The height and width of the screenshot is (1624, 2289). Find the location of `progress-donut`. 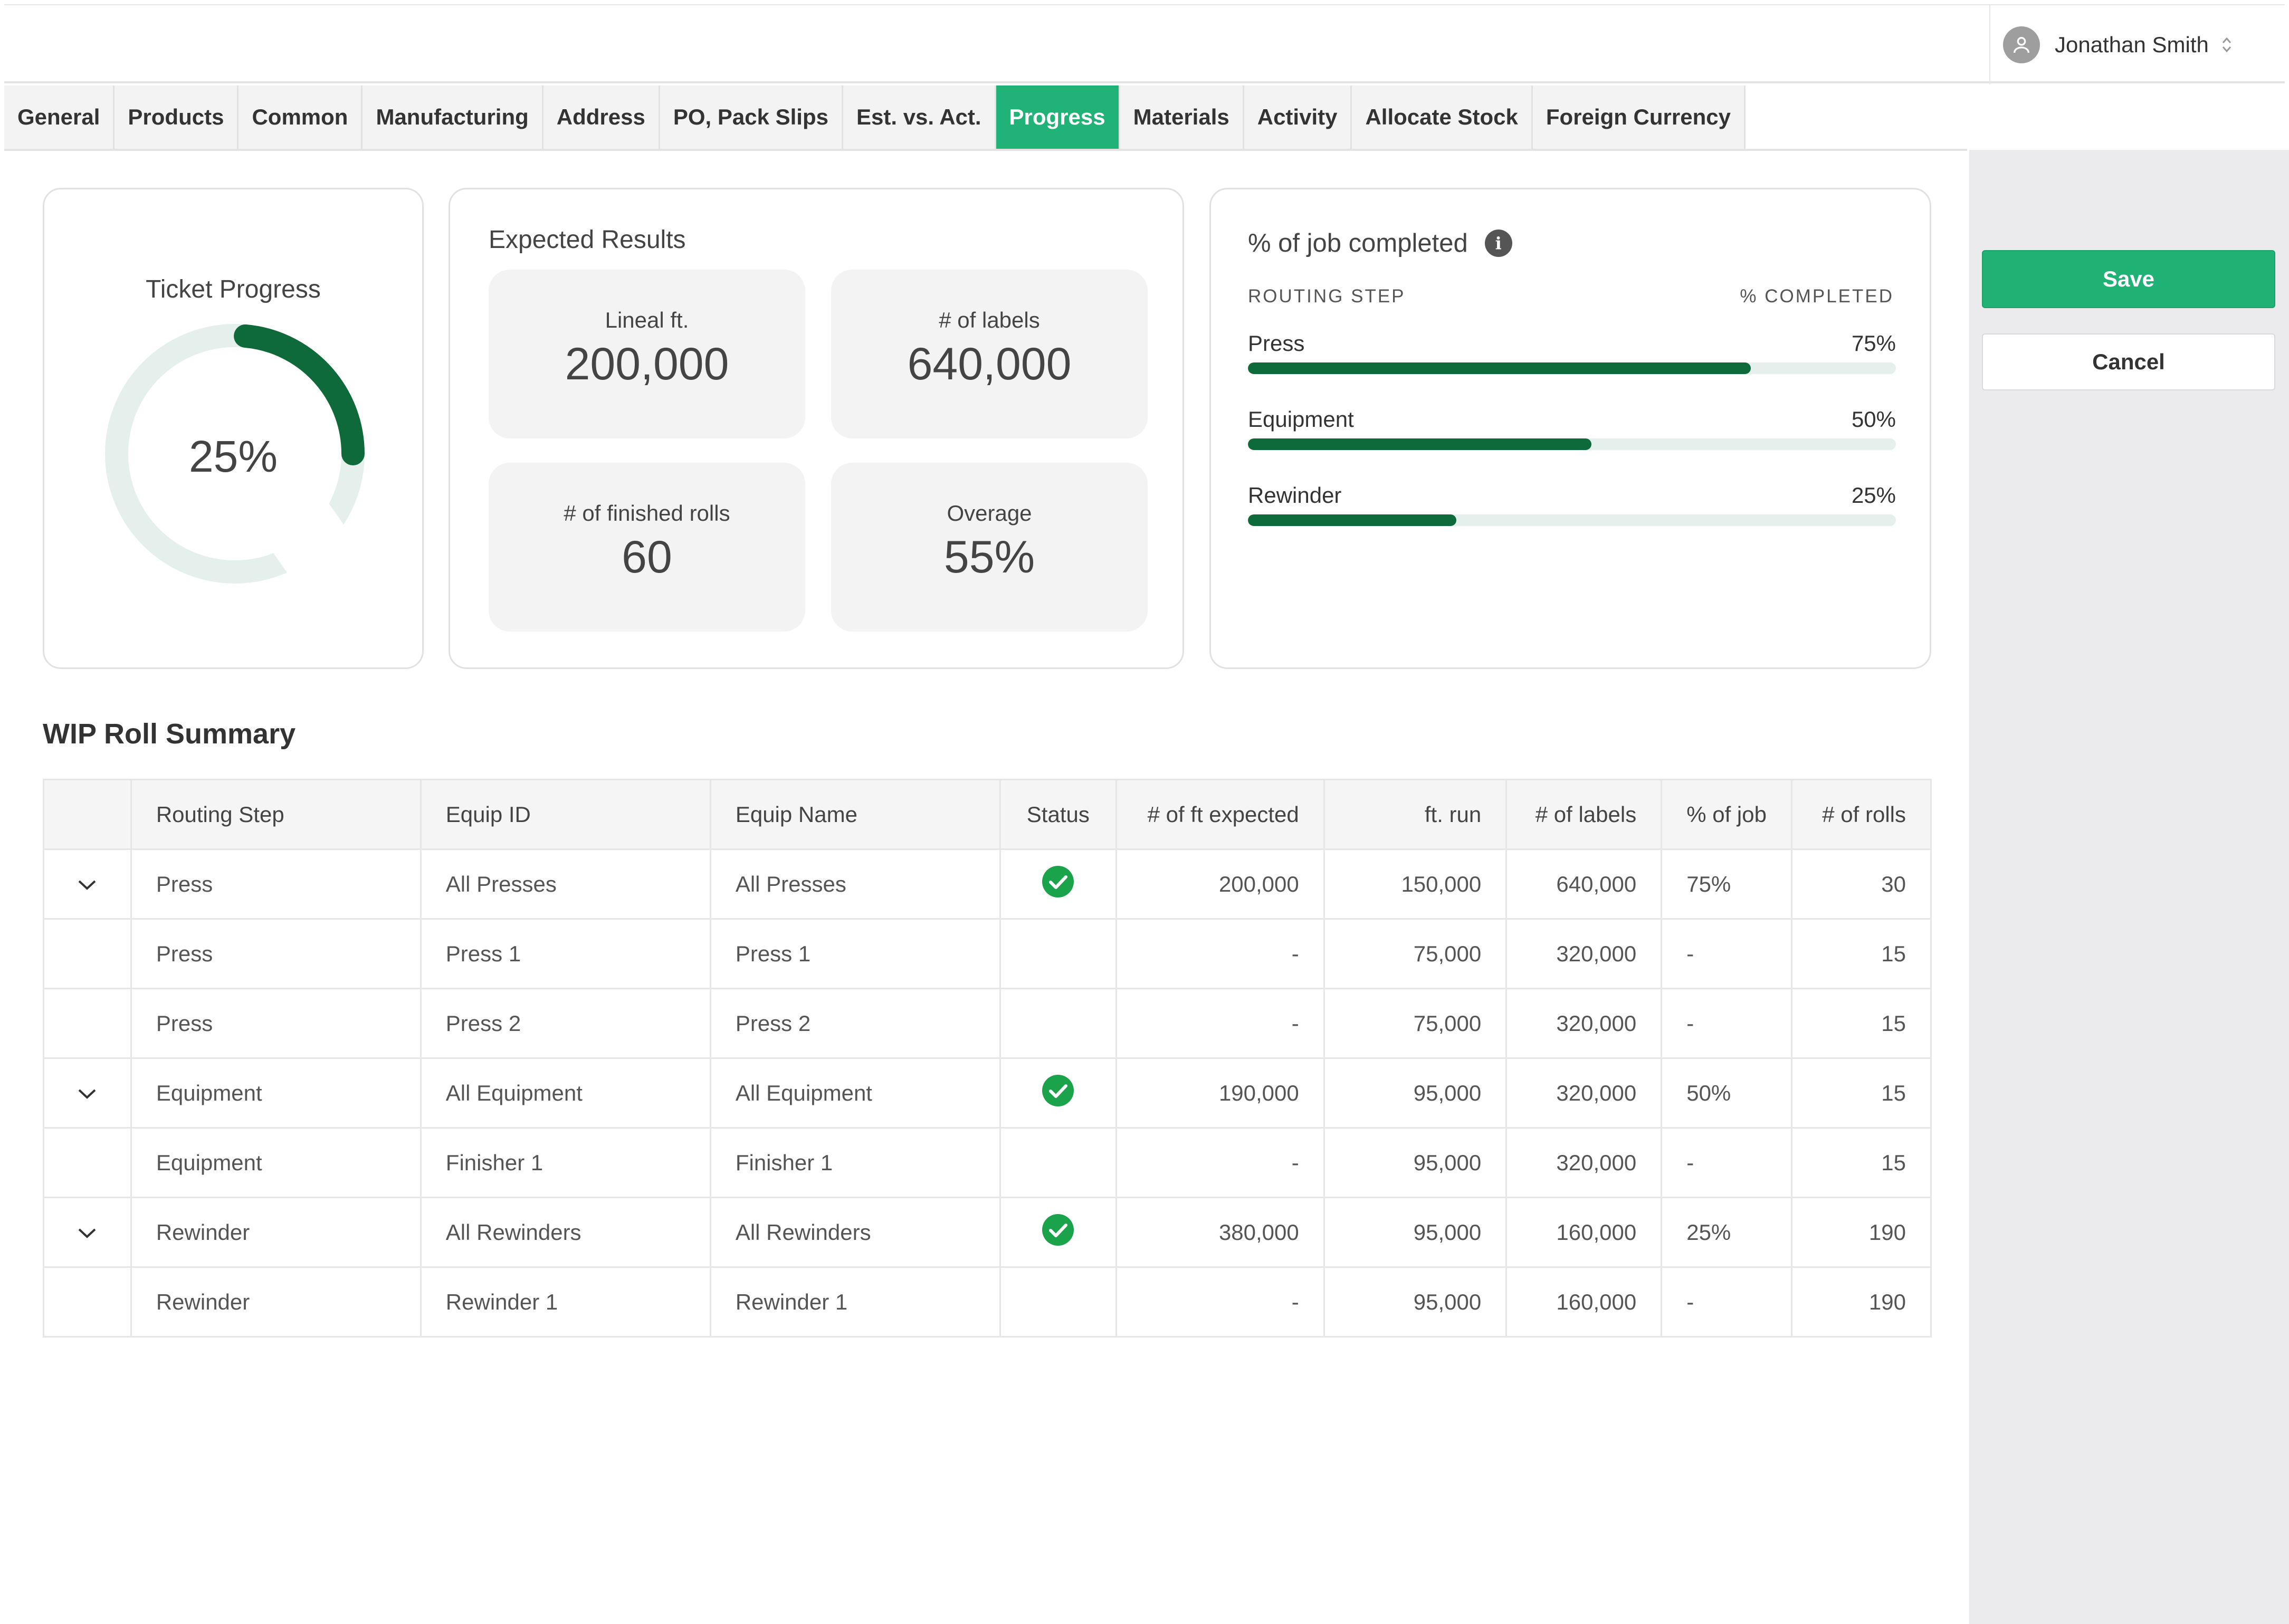

progress-donut is located at coordinates (235, 454).